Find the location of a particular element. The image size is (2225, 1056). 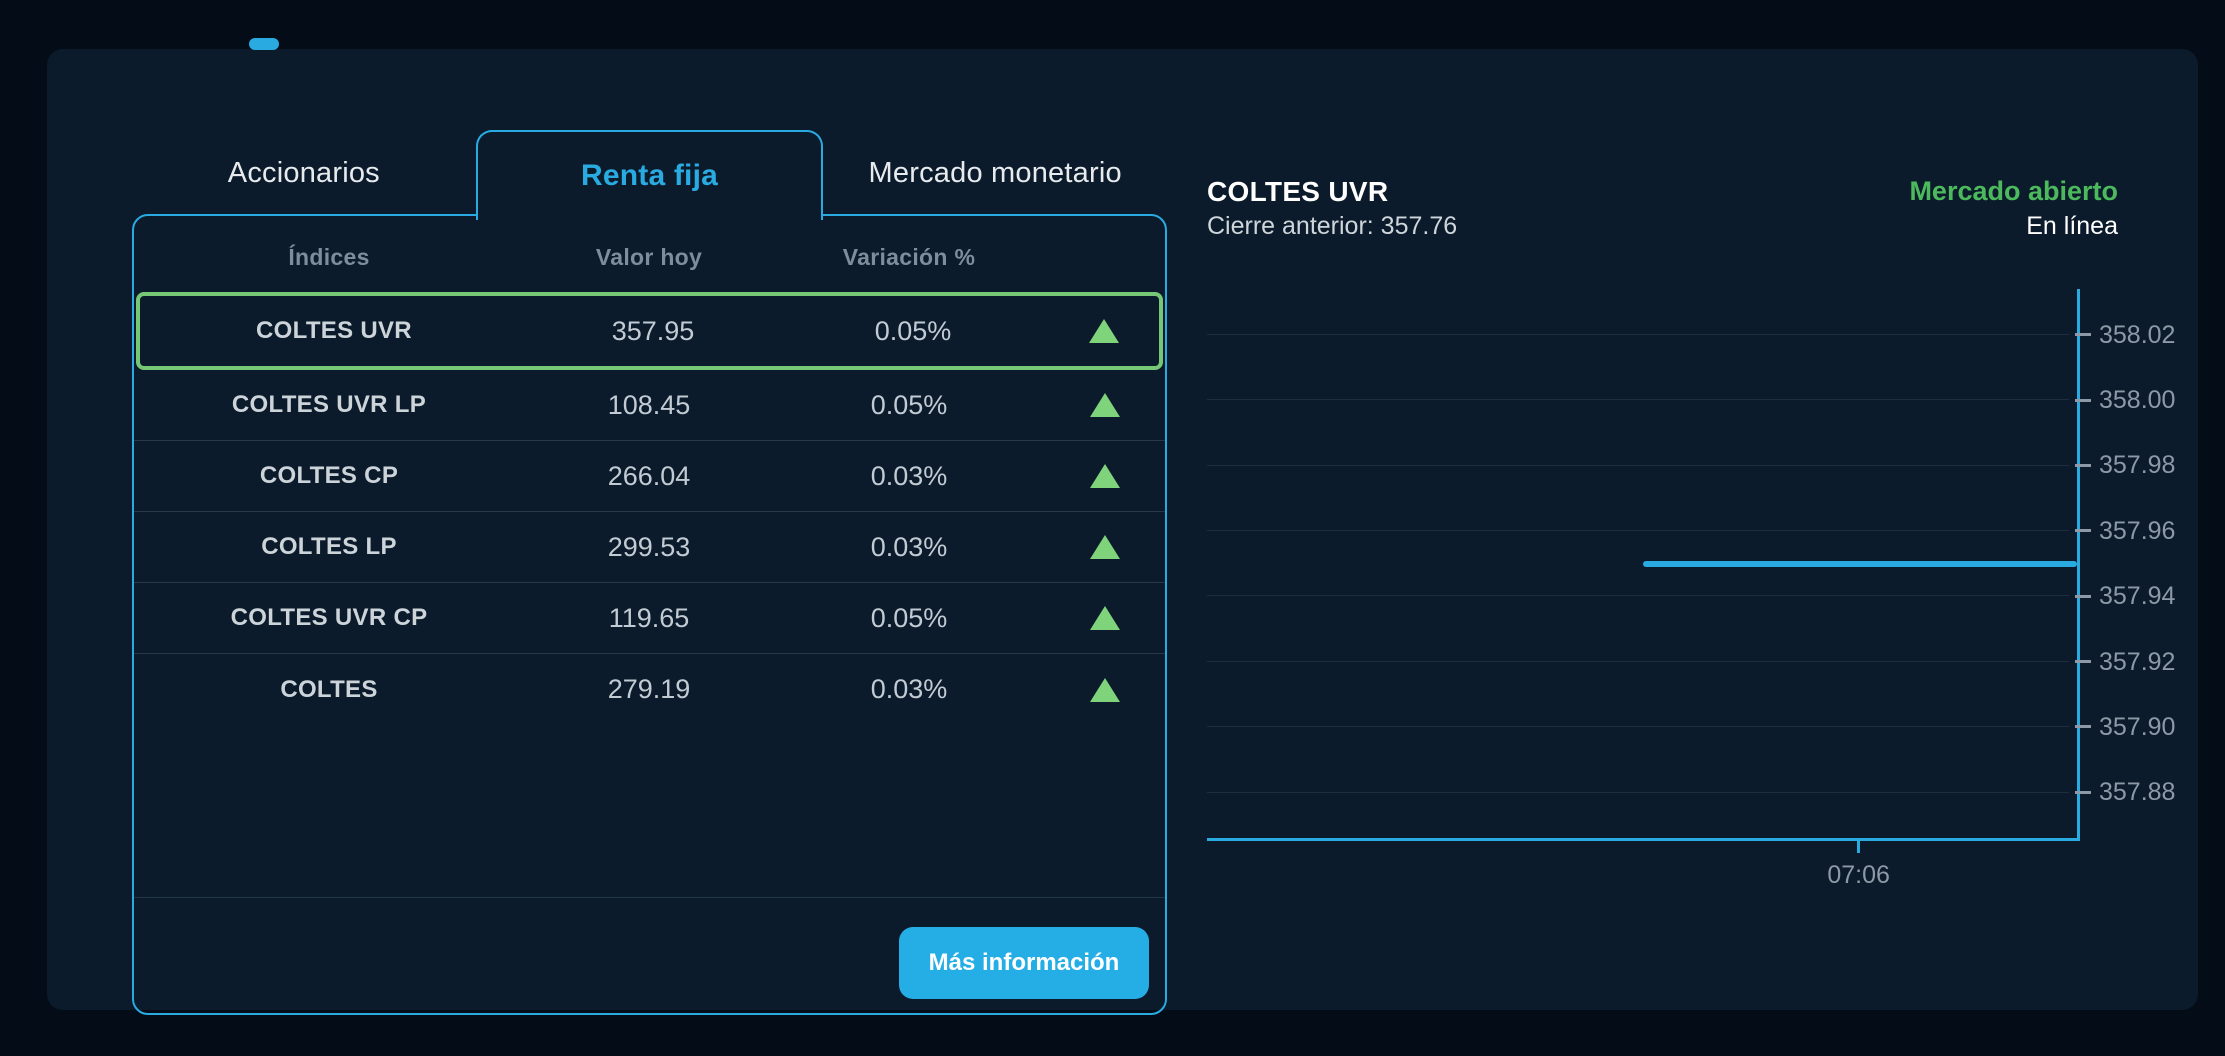

index-value: 279.19 is located at coordinates (649, 689).